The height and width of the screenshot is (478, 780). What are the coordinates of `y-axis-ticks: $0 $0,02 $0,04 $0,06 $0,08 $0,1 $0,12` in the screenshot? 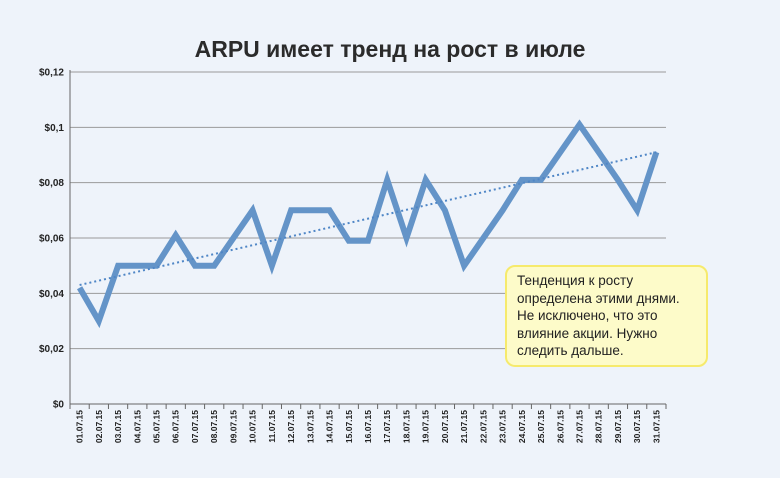 It's located at (51, 239).